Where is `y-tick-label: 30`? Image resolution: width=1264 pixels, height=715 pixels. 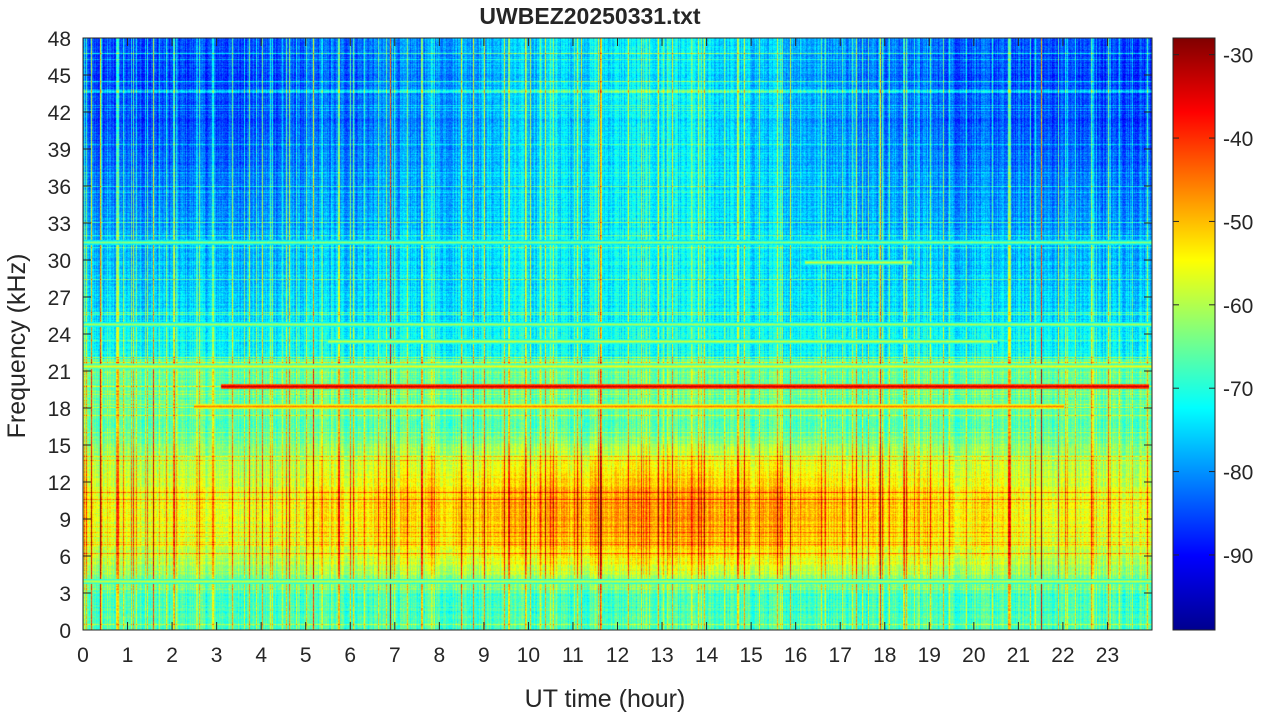 y-tick-label: 30 is located at coordinates (59, 261).